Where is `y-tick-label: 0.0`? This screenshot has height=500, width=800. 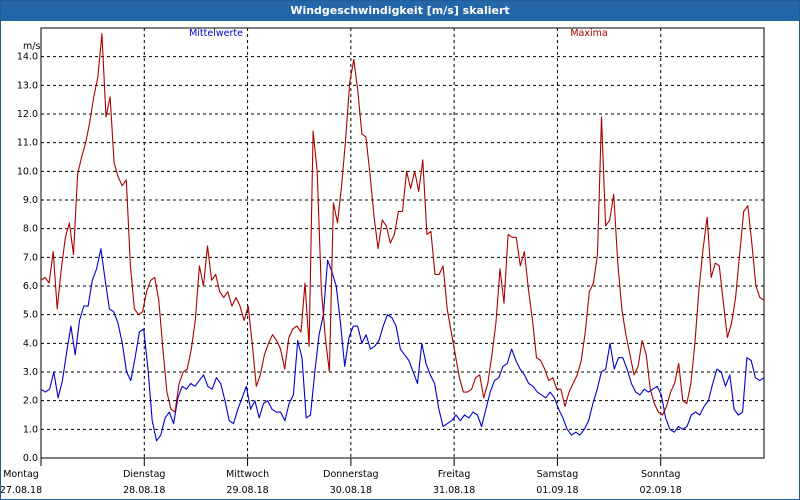 y-tick-label: 0.0 is located at coordinates (30, 458).